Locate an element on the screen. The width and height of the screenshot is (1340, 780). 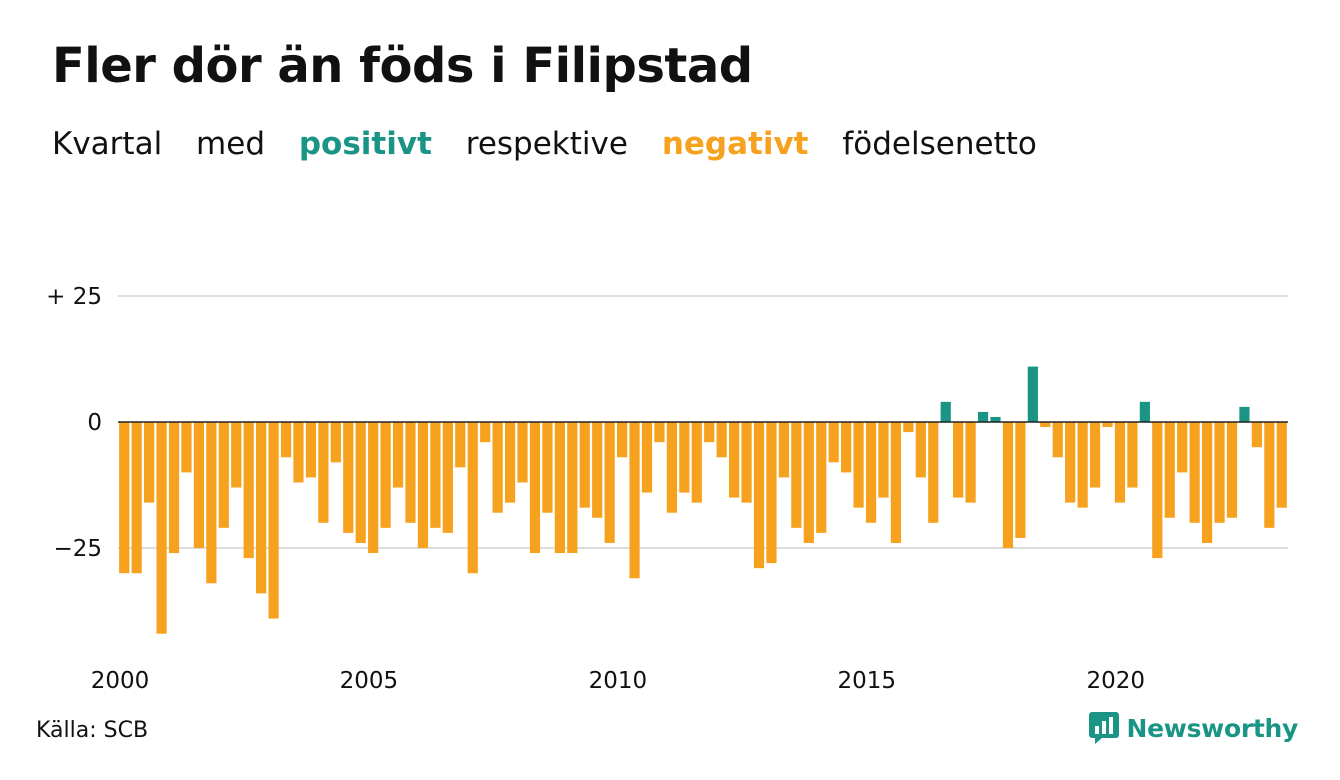
brand-name: Newsworthy is located at coordinates (1212, 728).